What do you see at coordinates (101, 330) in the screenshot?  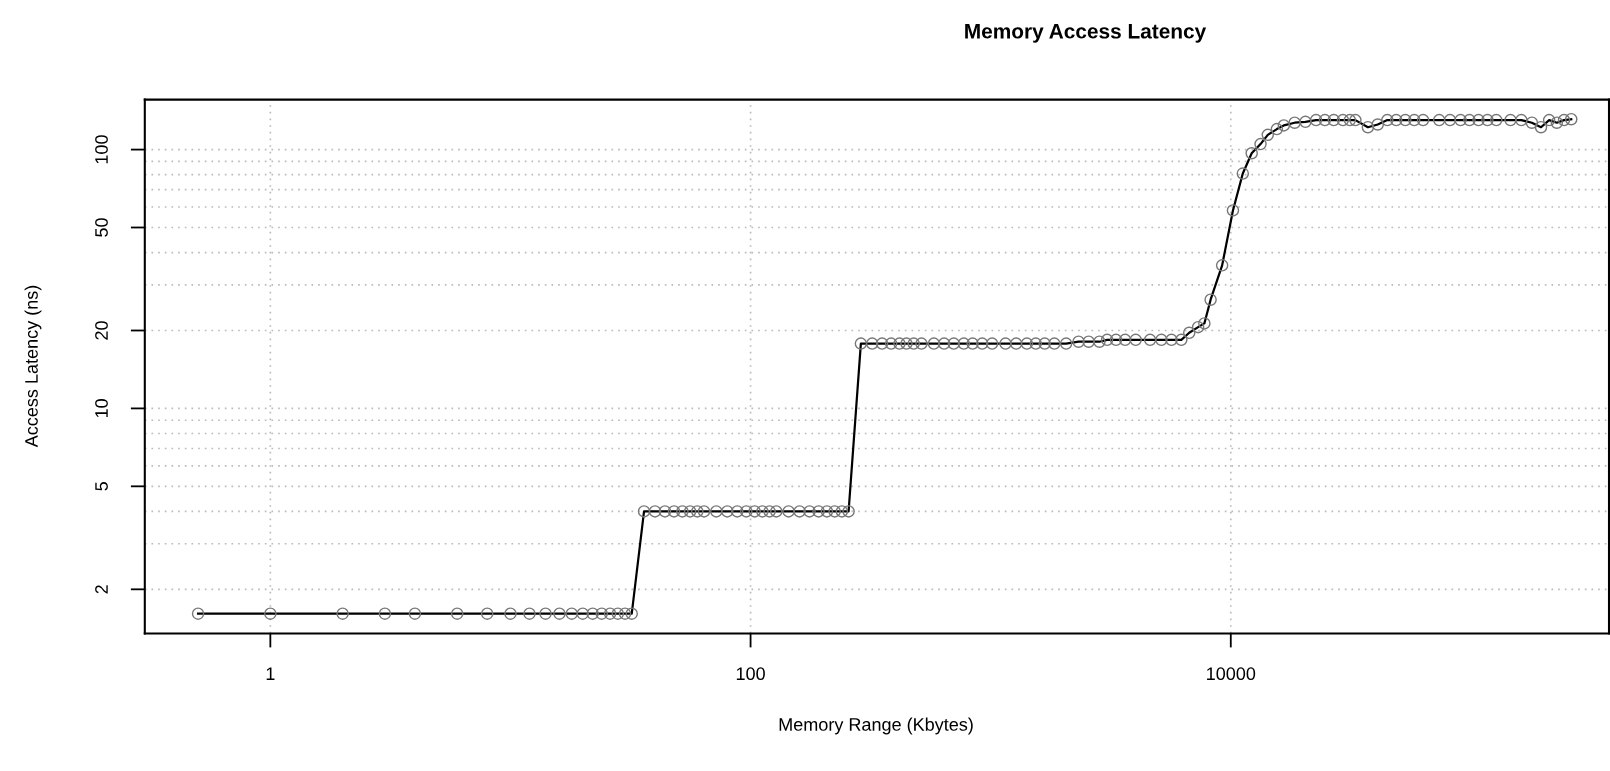 I see `y-tick-label: 20` at bounding box center [101, 330].